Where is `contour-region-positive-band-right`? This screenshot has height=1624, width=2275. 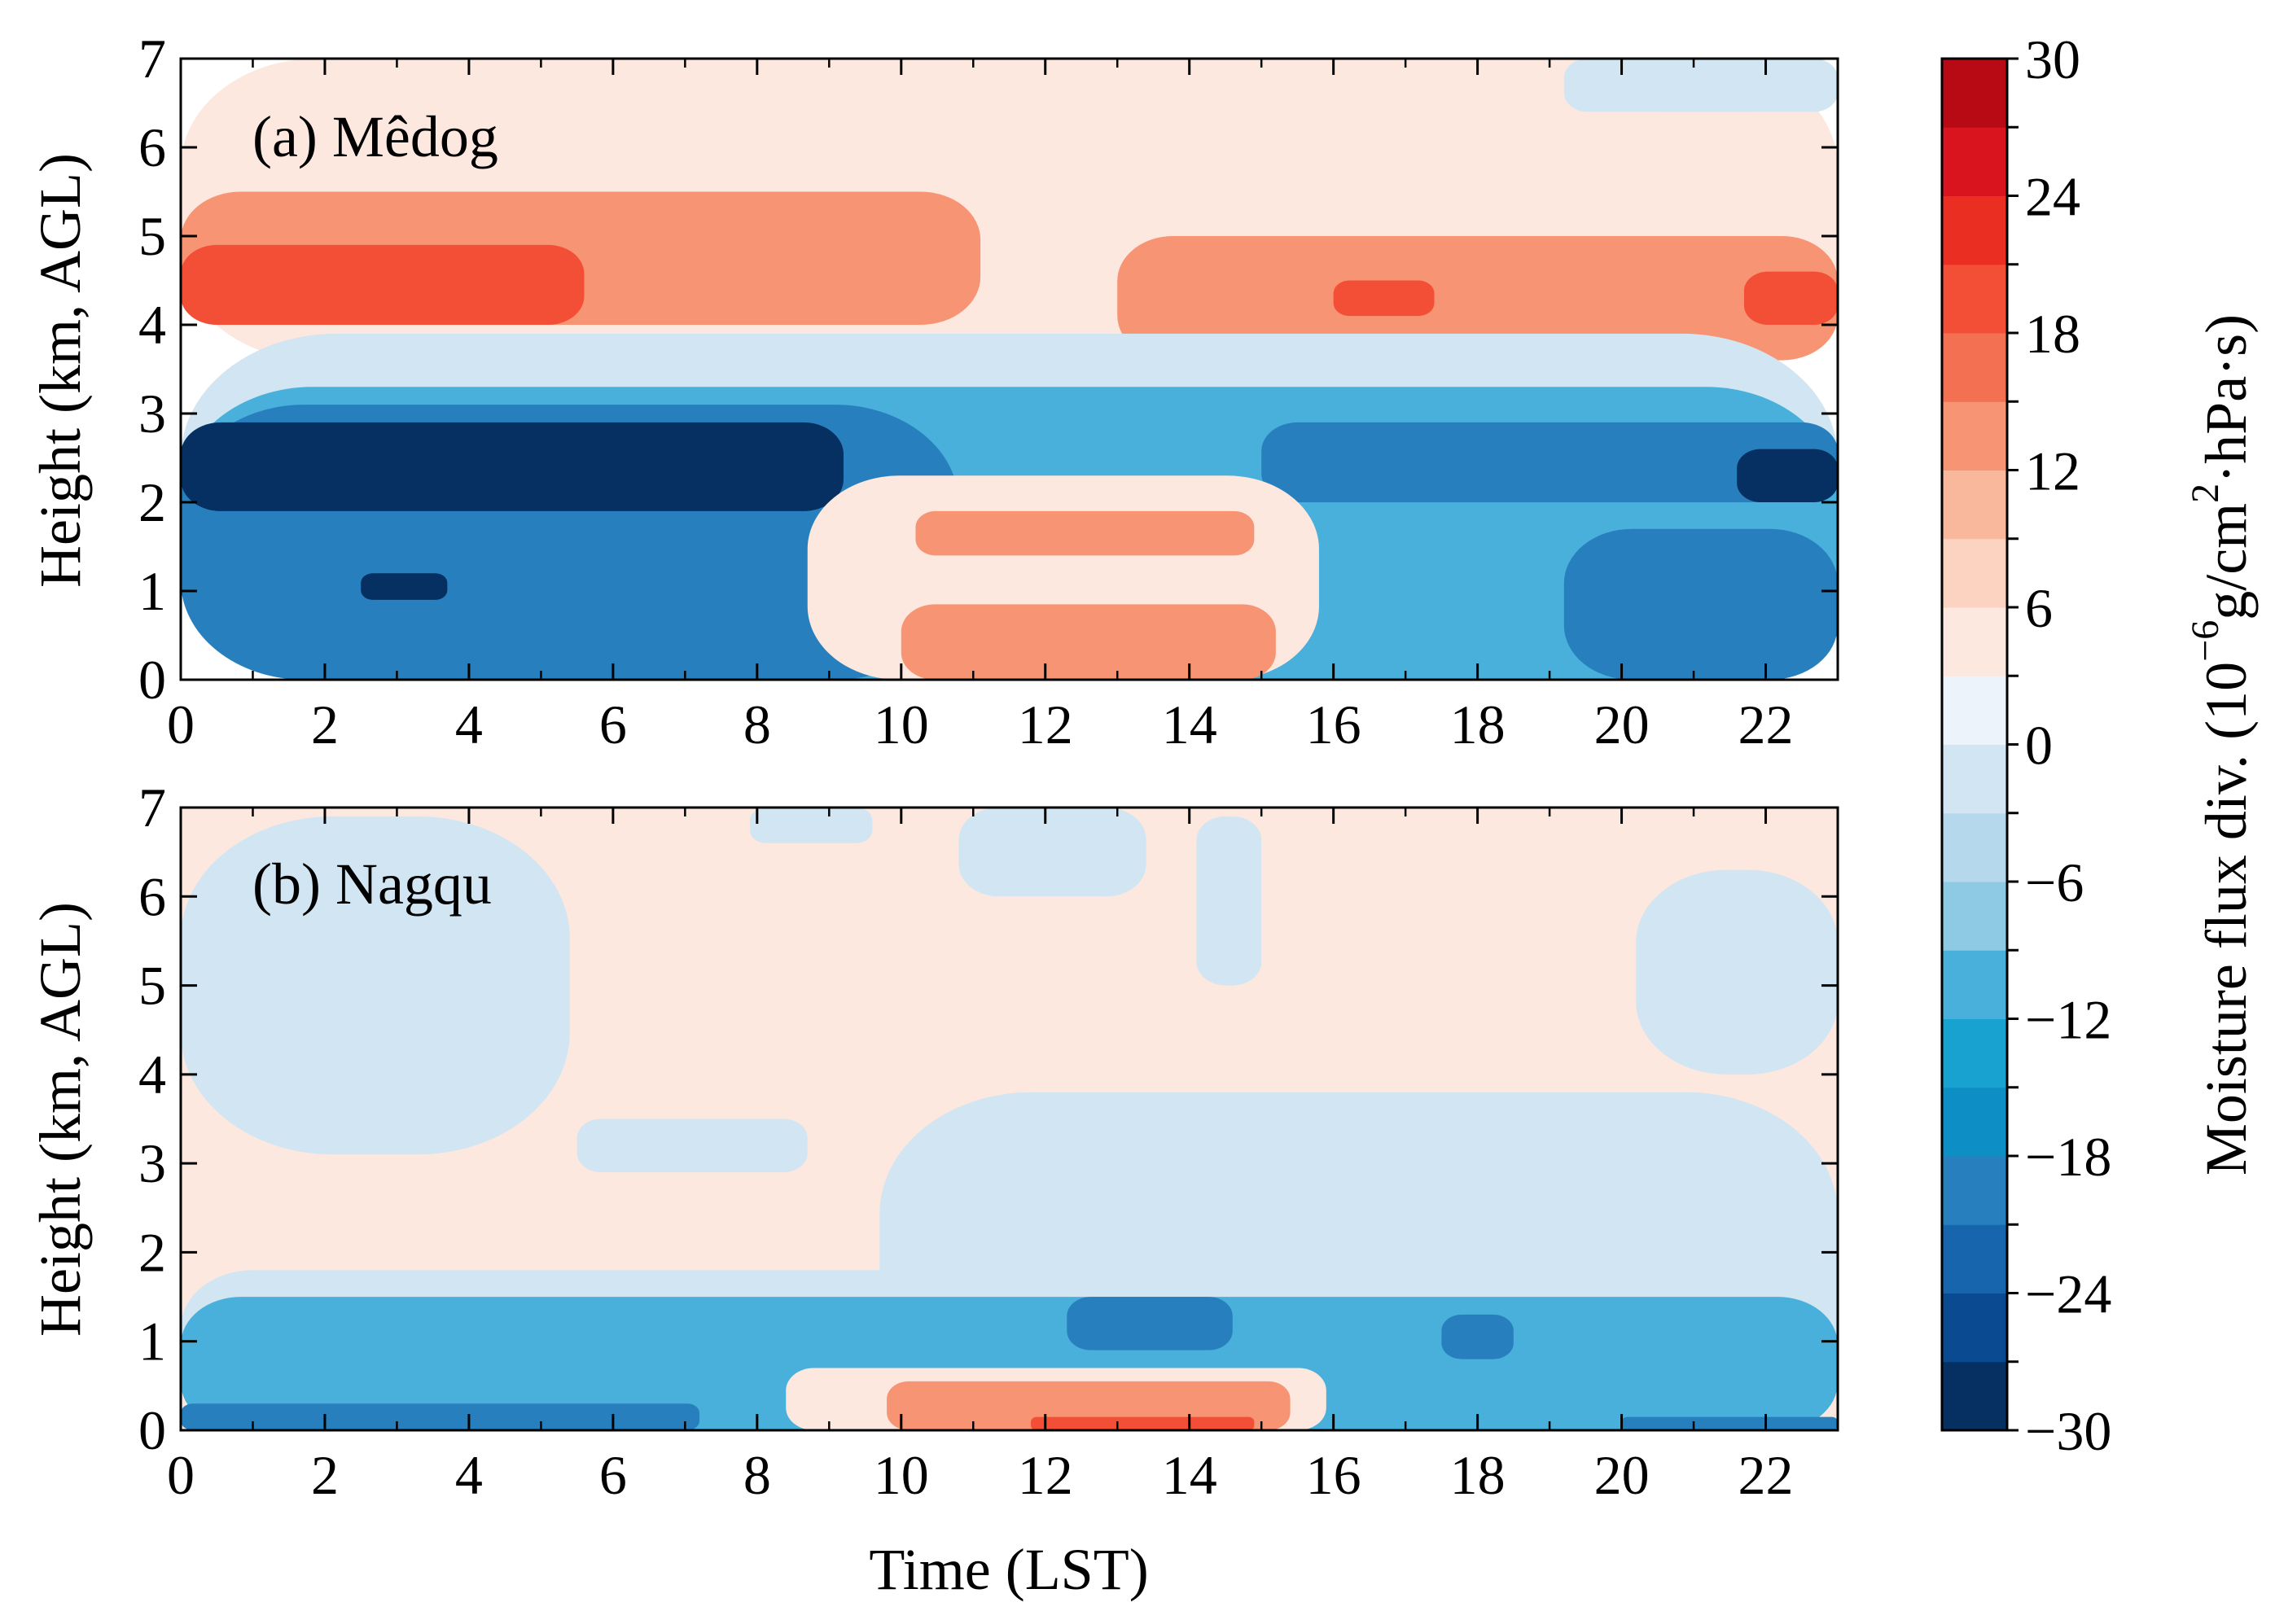
contour-region-positive-band-right is located at coordinates (1477, 298).